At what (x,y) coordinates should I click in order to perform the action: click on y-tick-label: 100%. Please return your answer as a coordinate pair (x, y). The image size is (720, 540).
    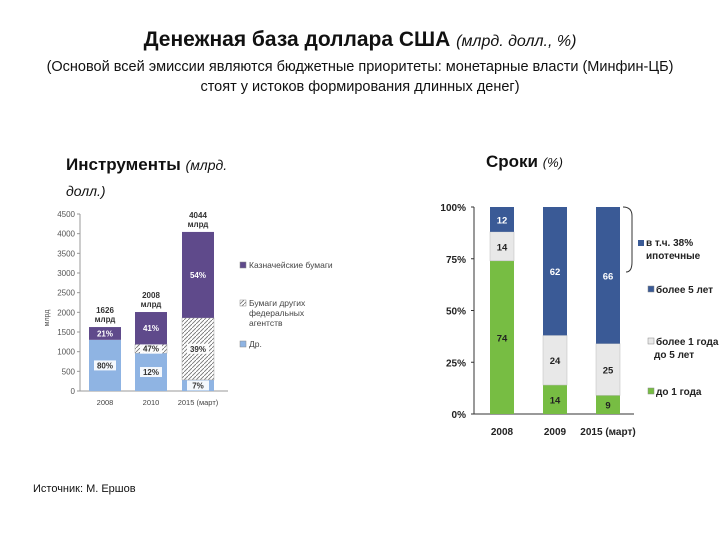
    Looking at the image, I should click on (453, 208).